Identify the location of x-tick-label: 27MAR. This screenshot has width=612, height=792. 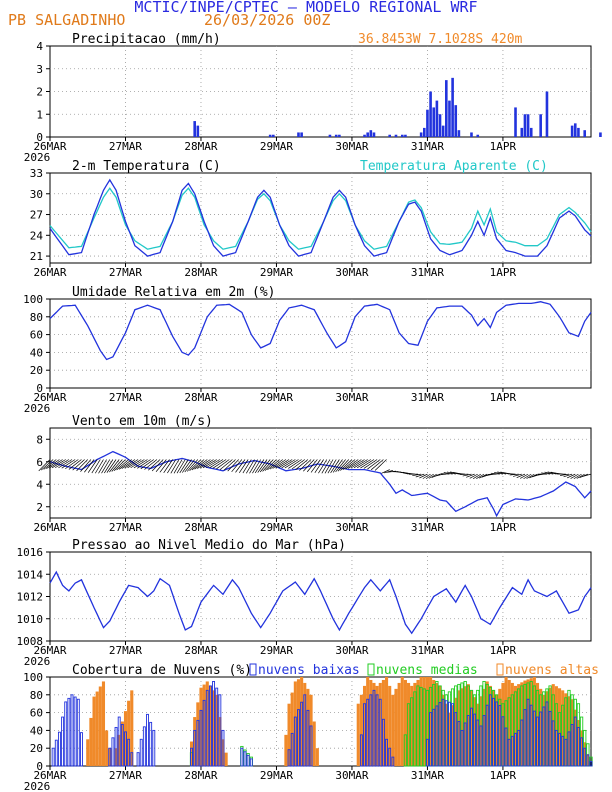
(125, 272).